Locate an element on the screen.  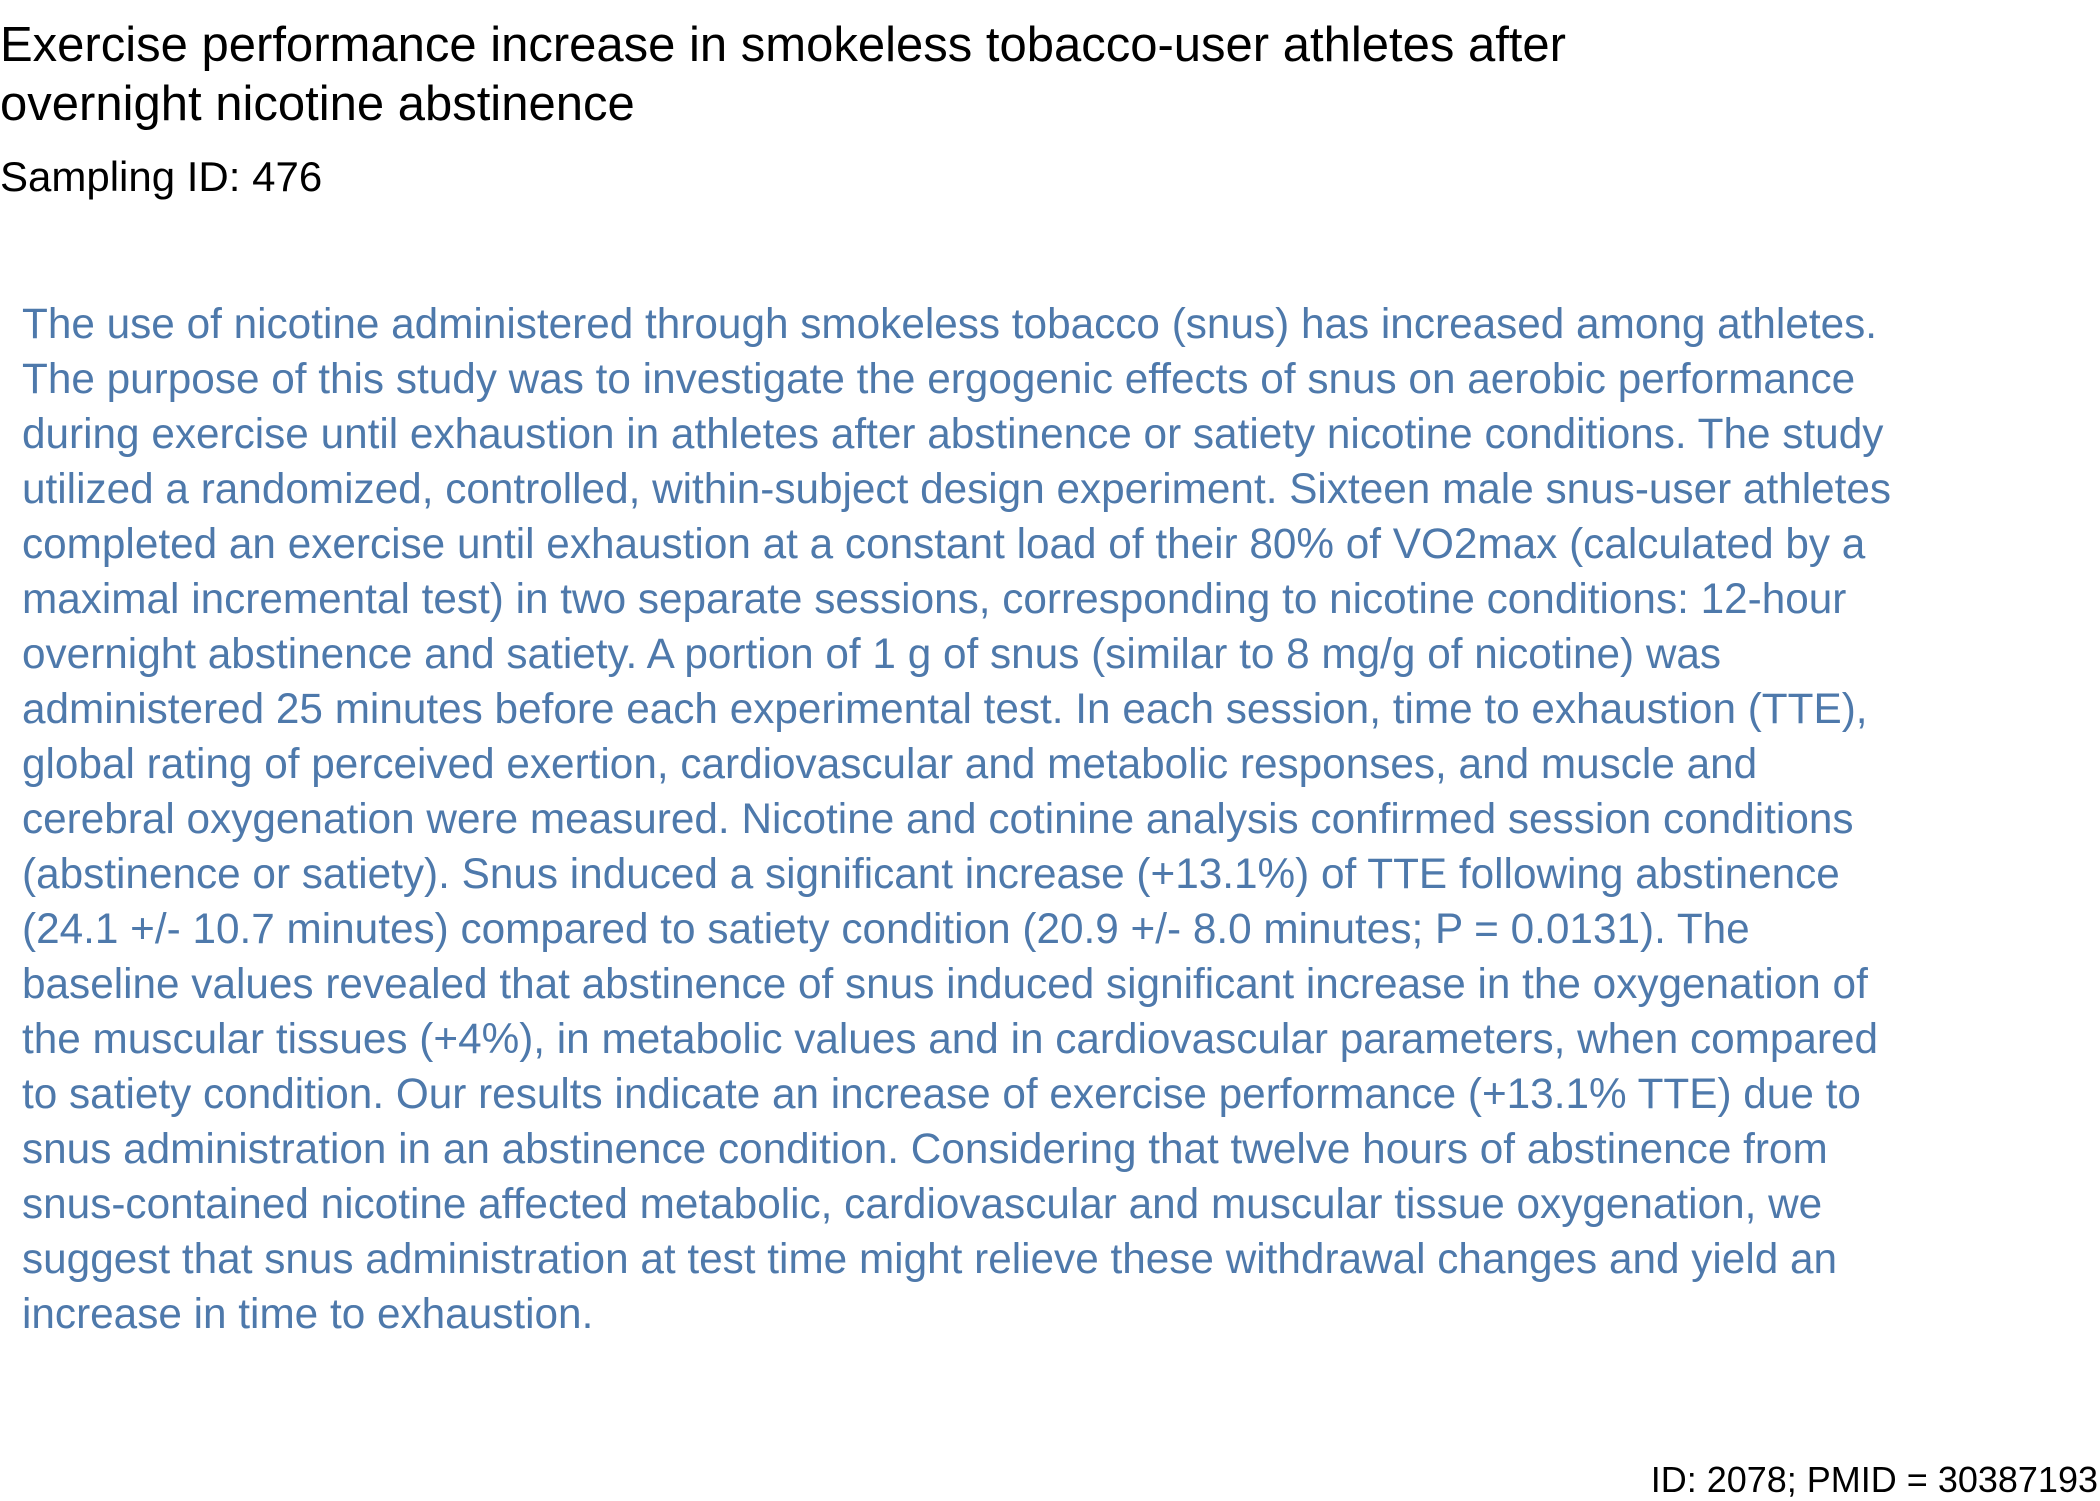
sampling-id: Sampling ID: 476 is located at coordinates (161, 176).